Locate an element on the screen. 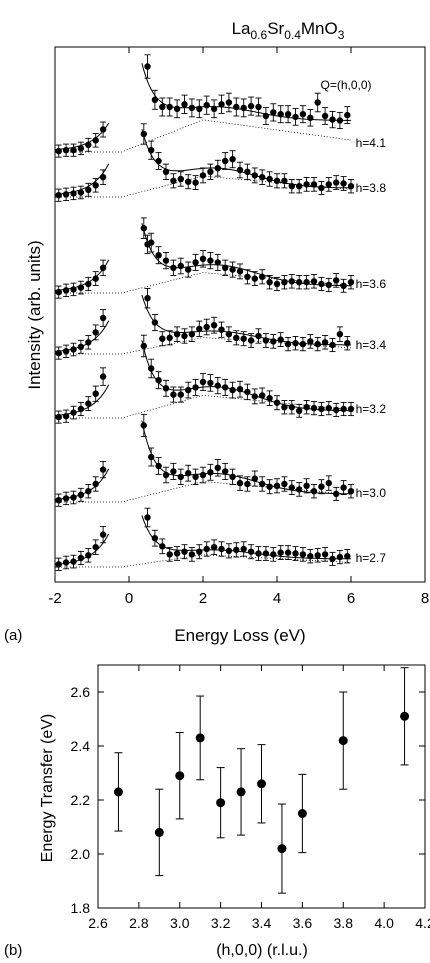 This screenshot has width=430, height=963. series-h=3.4: h=3.4 is located at coordinates (220, 324).